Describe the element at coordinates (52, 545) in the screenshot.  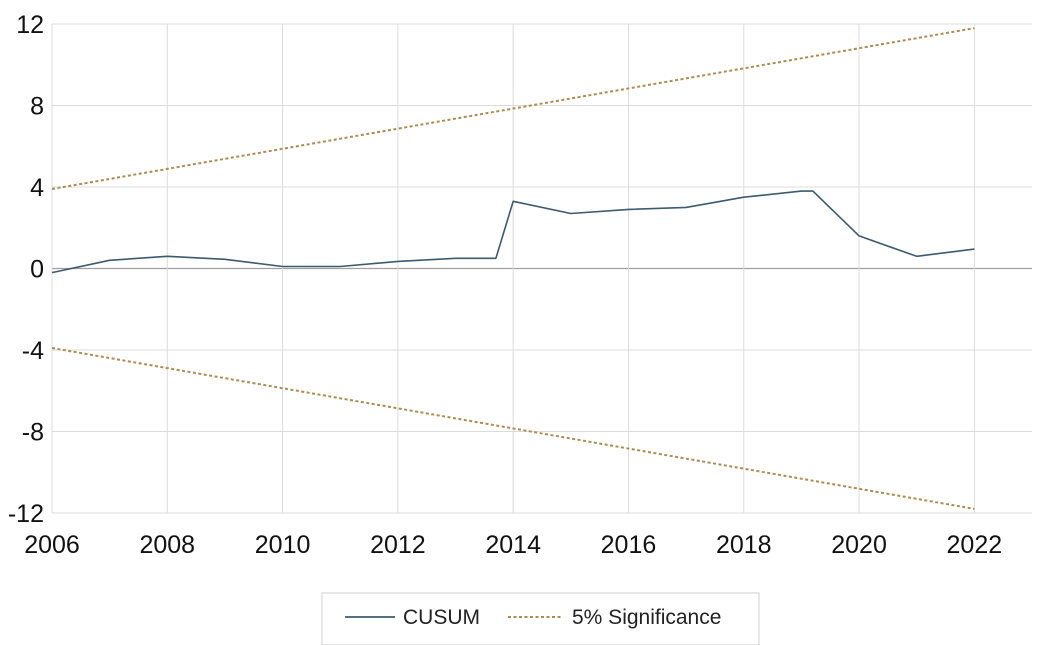
I see `x-tick-label: 2006` at that location.